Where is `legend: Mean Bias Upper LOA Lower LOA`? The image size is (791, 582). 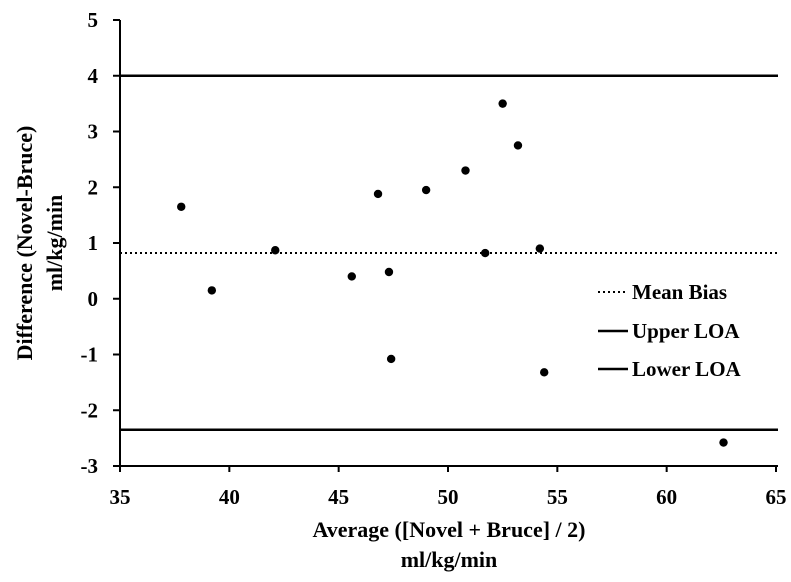
legend: Mean Bias Upper LOA Lower LOA is located at coordinates (670, 330).